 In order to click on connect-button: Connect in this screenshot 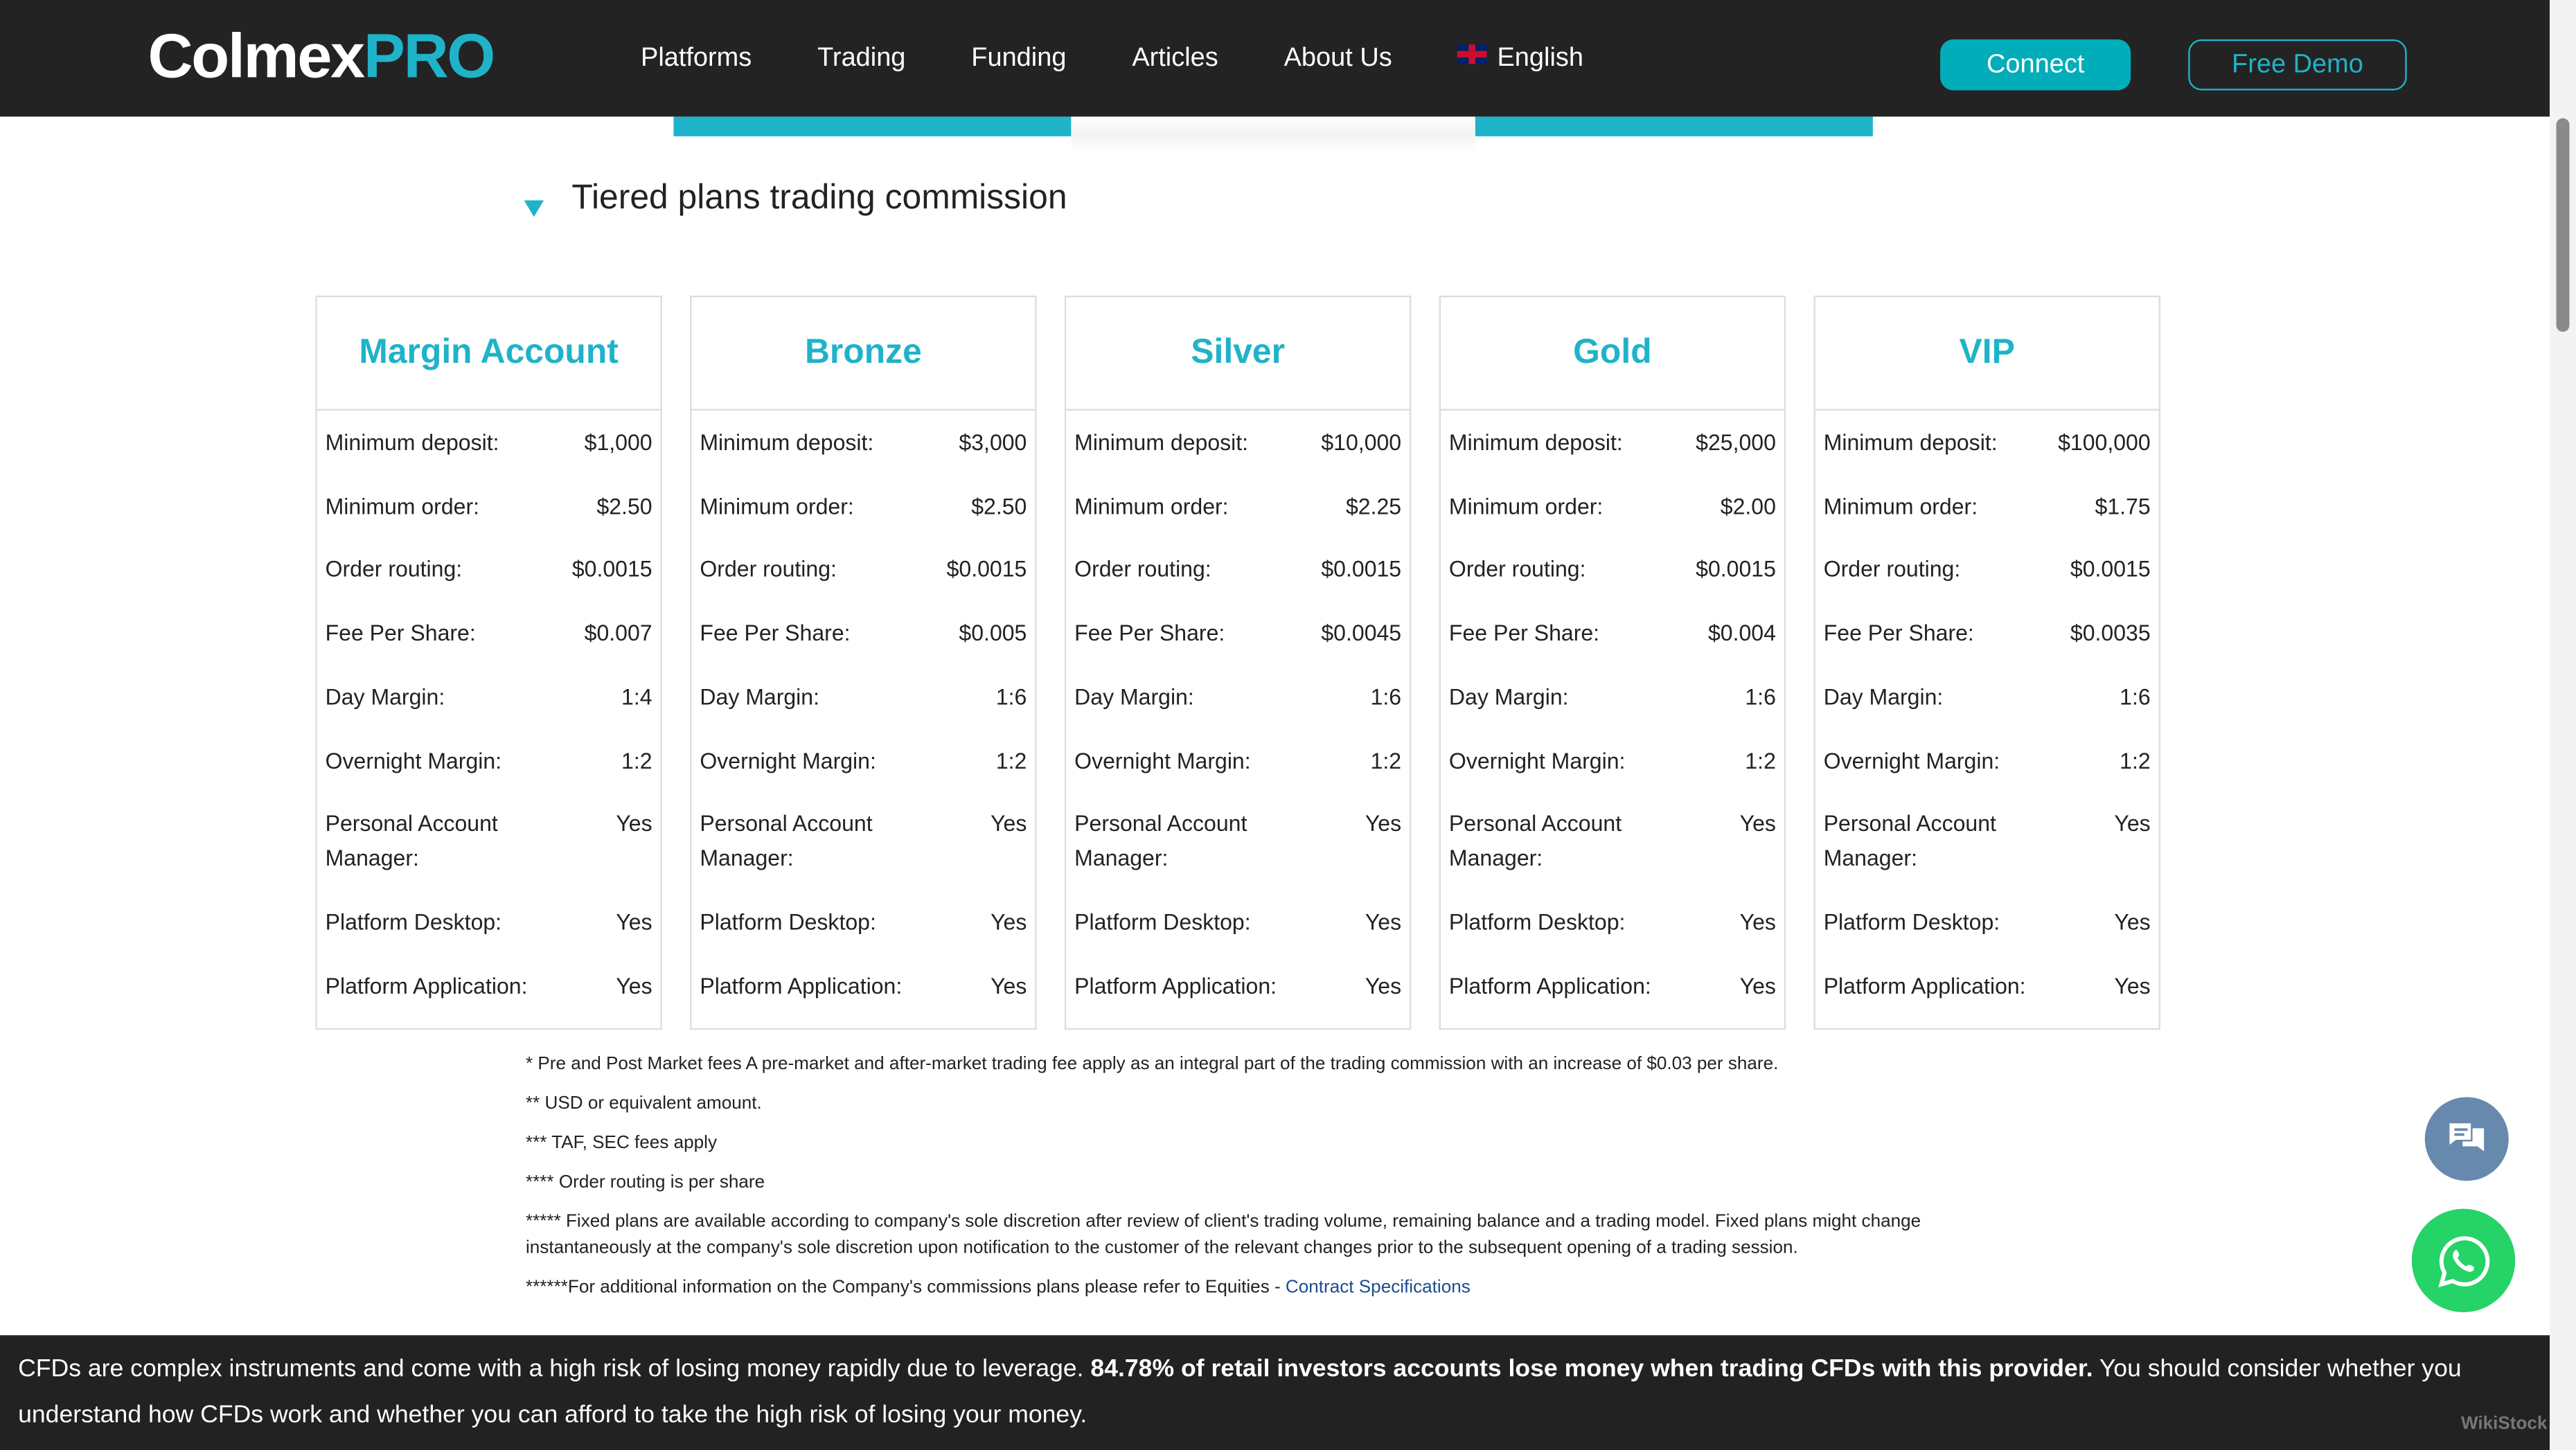, I will do `click(2035, 65)`.